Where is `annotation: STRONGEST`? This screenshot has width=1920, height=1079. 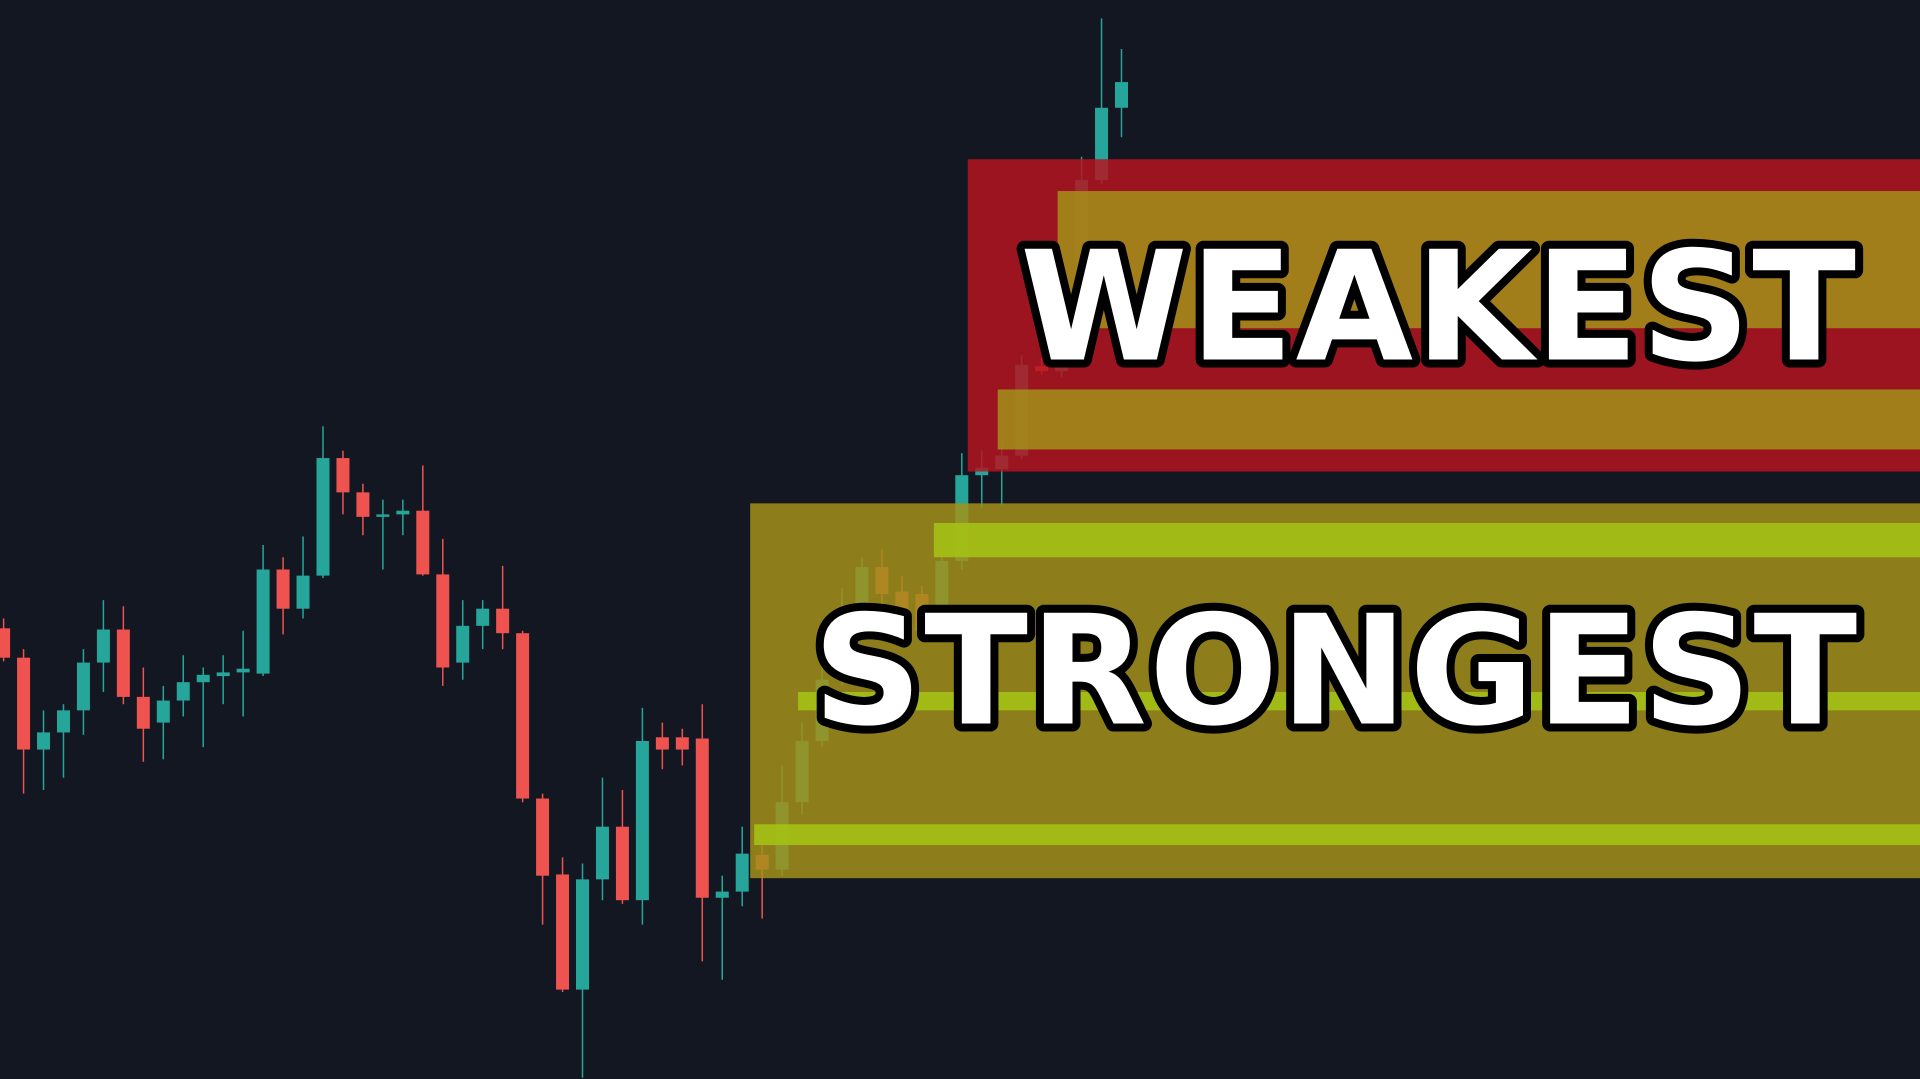
annotation: STRONGEST is located at coordinates (1336, 671).